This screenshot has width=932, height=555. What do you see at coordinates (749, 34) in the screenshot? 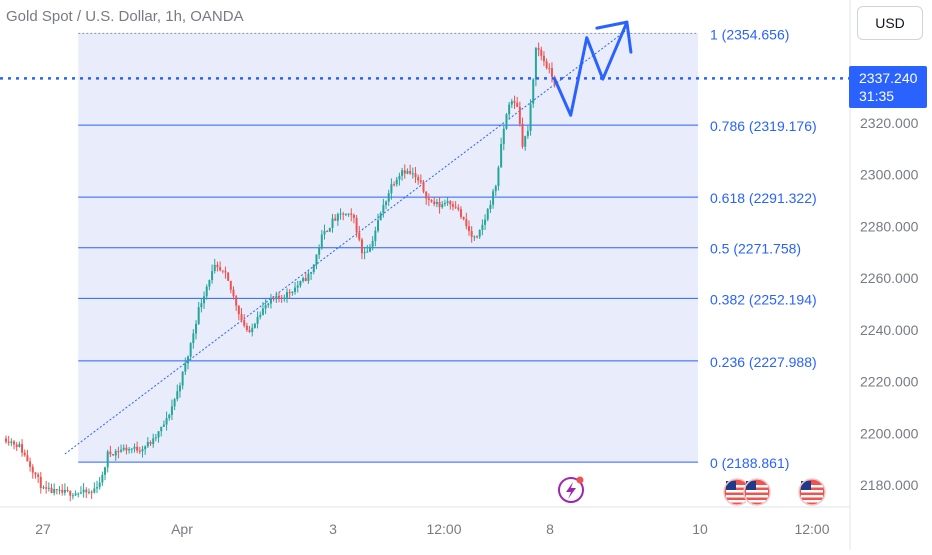
I see `fib-level-label: 1 (2354.656)` at bounding box center [749, 34].